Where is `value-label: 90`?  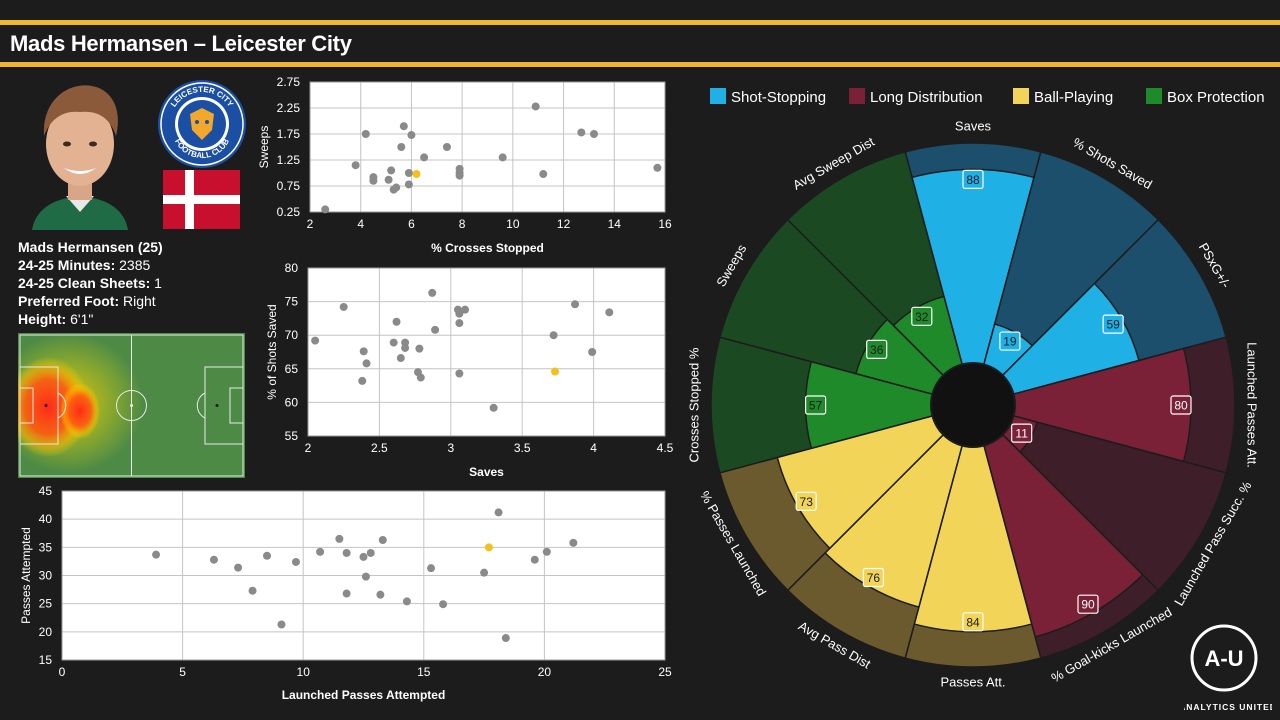
value-label: 90 is located at coordinates (1088, 605).